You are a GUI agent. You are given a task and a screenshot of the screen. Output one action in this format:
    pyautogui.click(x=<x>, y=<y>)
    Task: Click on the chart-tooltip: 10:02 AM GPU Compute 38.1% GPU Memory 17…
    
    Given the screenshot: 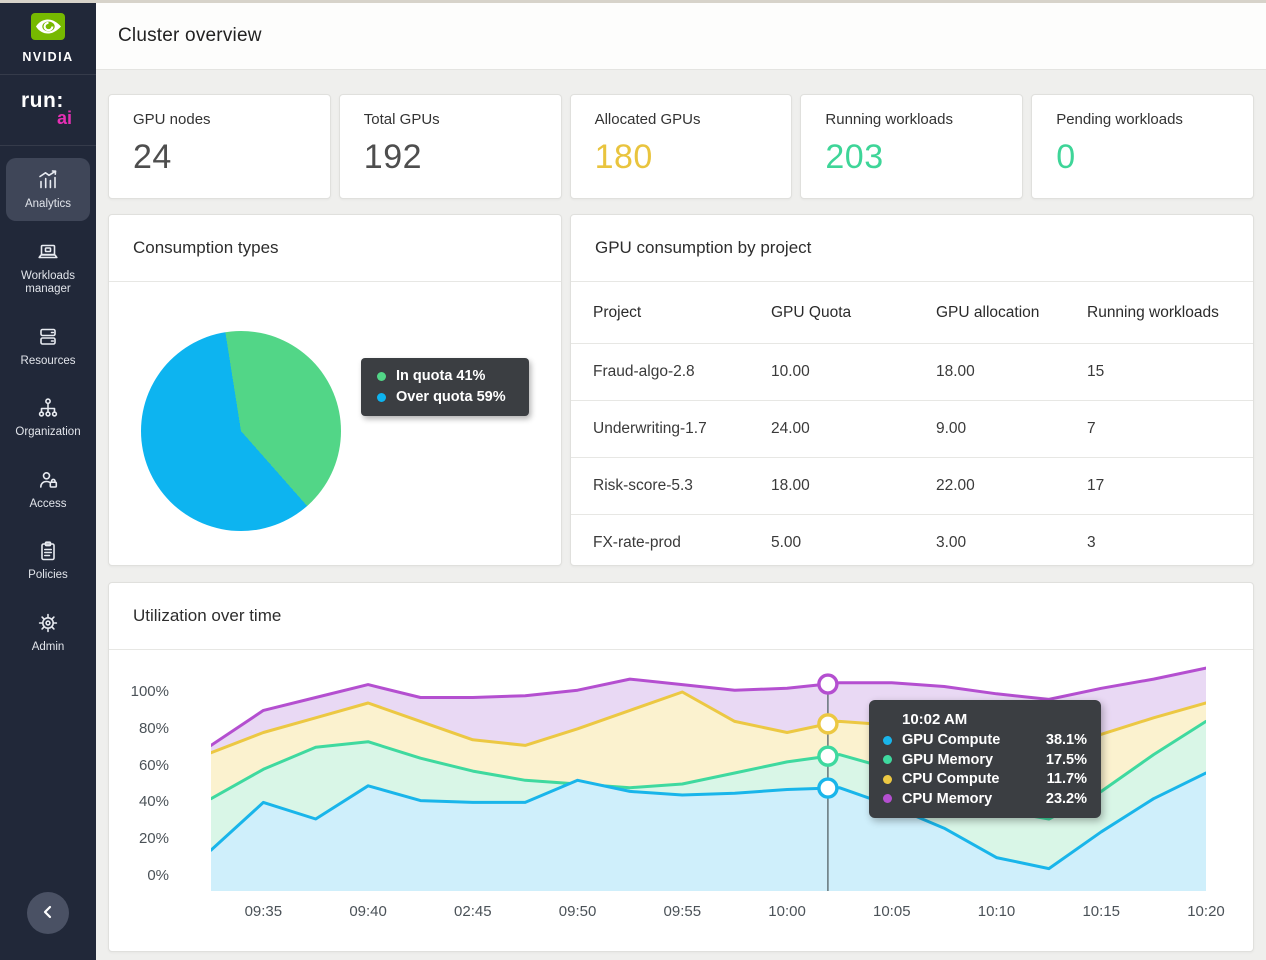 What is the action you would take?
    pyautogui.click(x=985, y=759)
    